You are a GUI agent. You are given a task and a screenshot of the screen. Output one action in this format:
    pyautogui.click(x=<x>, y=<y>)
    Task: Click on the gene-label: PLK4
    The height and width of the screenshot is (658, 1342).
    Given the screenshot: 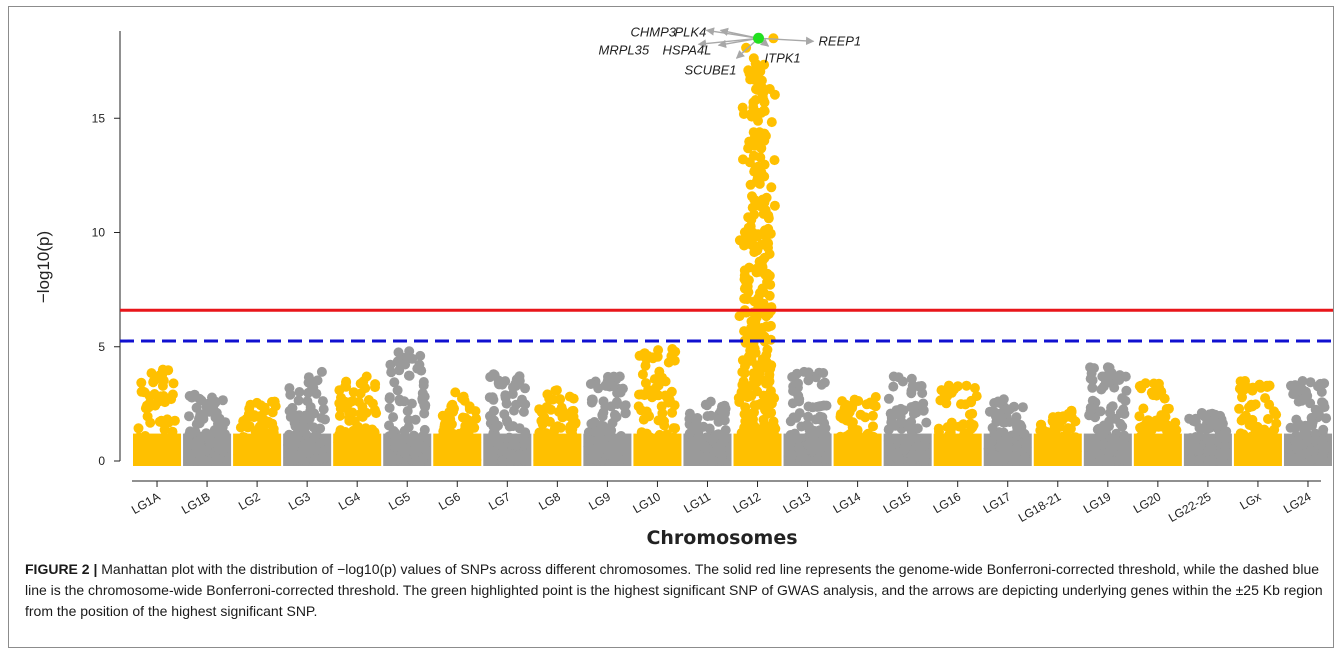 What is the action you would take?
    pyautogui.click(x=691, y=31)
    